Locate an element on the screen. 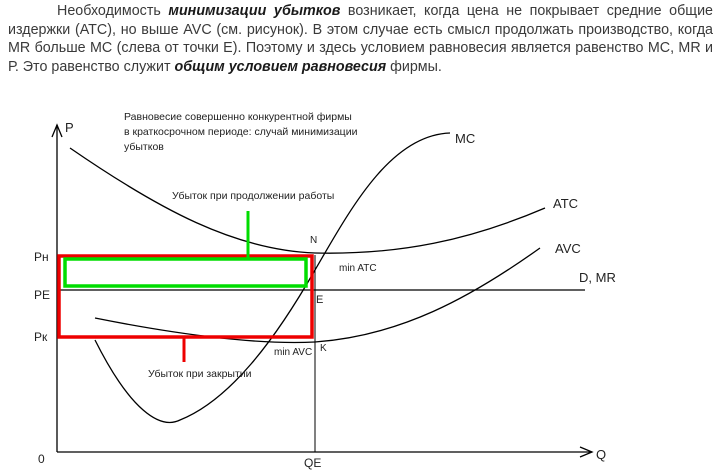 Image resolution: width=719 pixels, height=472 pixels. label-d-mr: D, MR is located at coordinates (597, 277).